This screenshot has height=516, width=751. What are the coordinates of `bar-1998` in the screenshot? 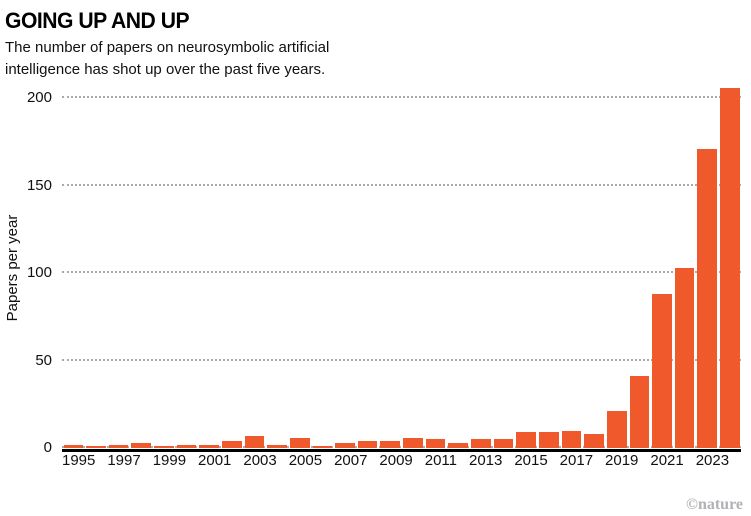 It's located at (141, 445).